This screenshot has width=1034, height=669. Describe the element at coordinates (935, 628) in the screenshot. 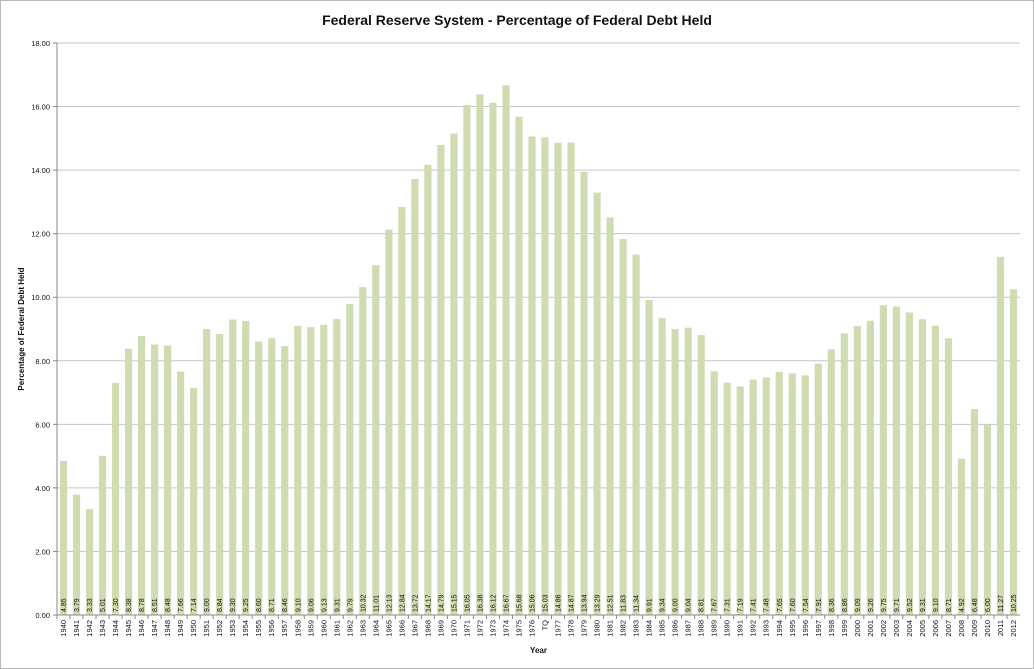

I see `x-tick-label: 2006` at that location.